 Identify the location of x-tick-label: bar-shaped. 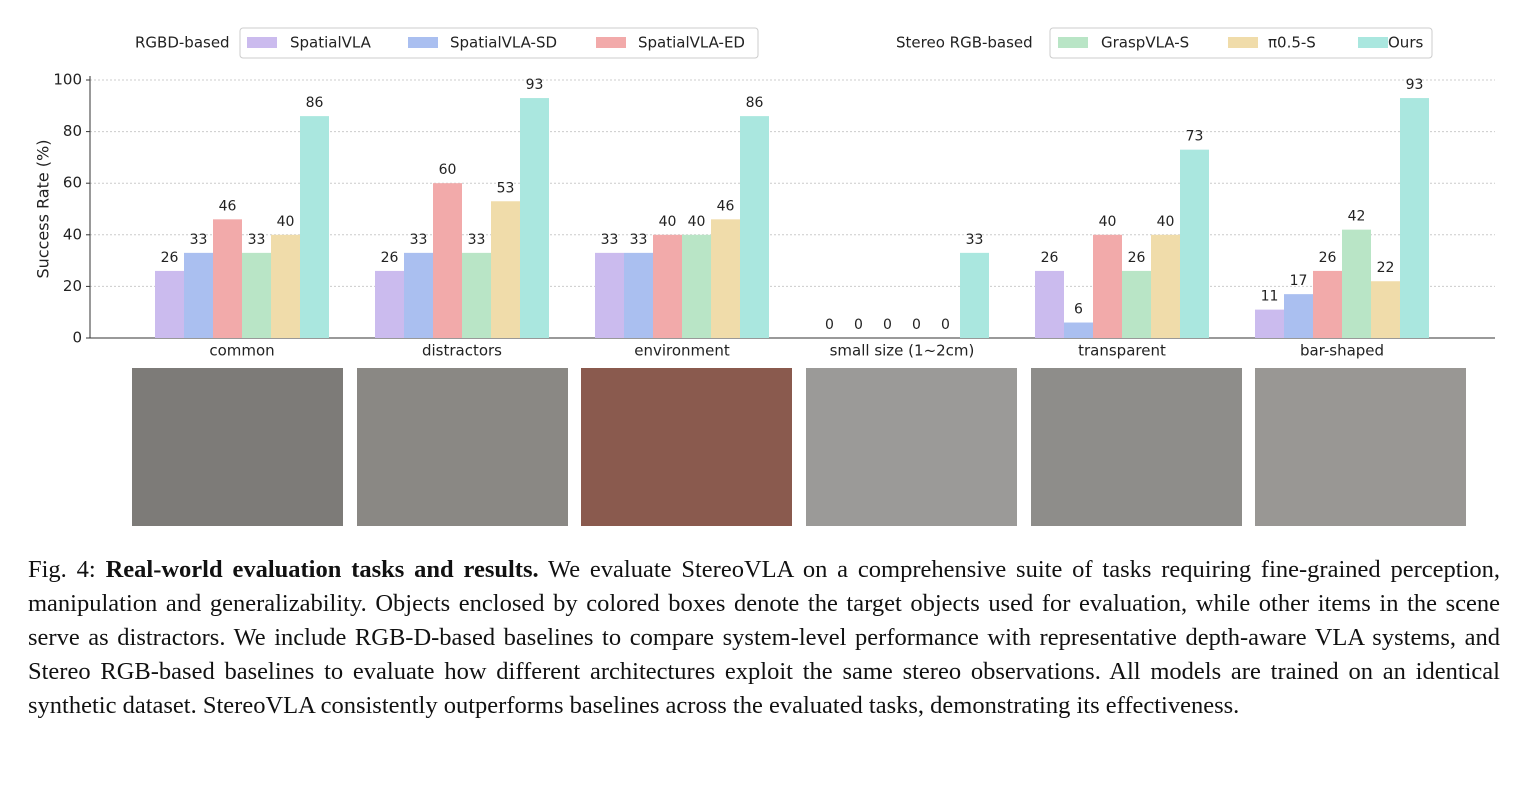
(1342, 351).